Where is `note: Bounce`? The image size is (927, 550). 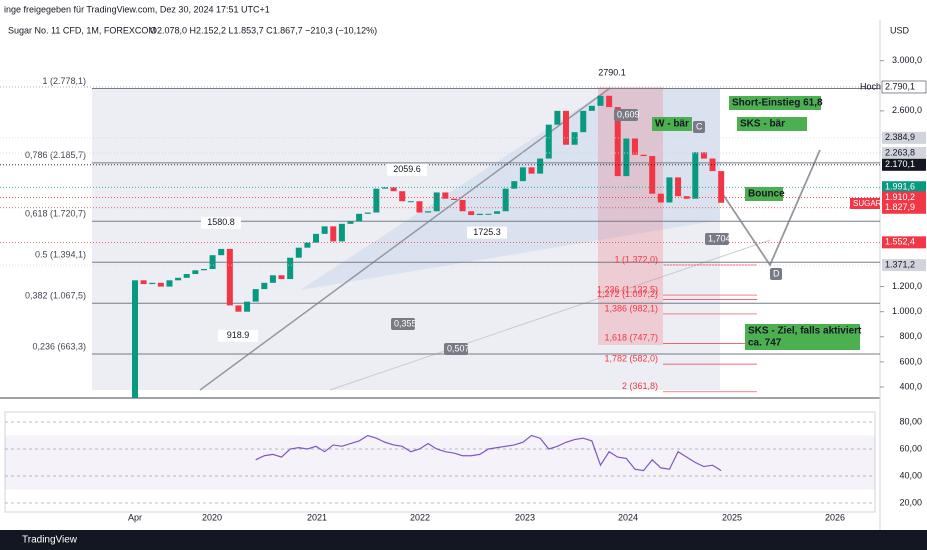
note: Bounce is located at coordinates (766, 194).